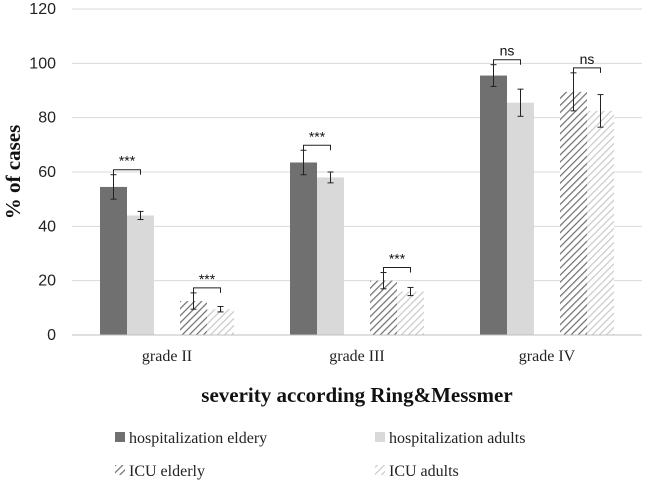  Describe the element at coordinates (47, 281) in the screenshot. I see `y-tick-label: 20` at that location.